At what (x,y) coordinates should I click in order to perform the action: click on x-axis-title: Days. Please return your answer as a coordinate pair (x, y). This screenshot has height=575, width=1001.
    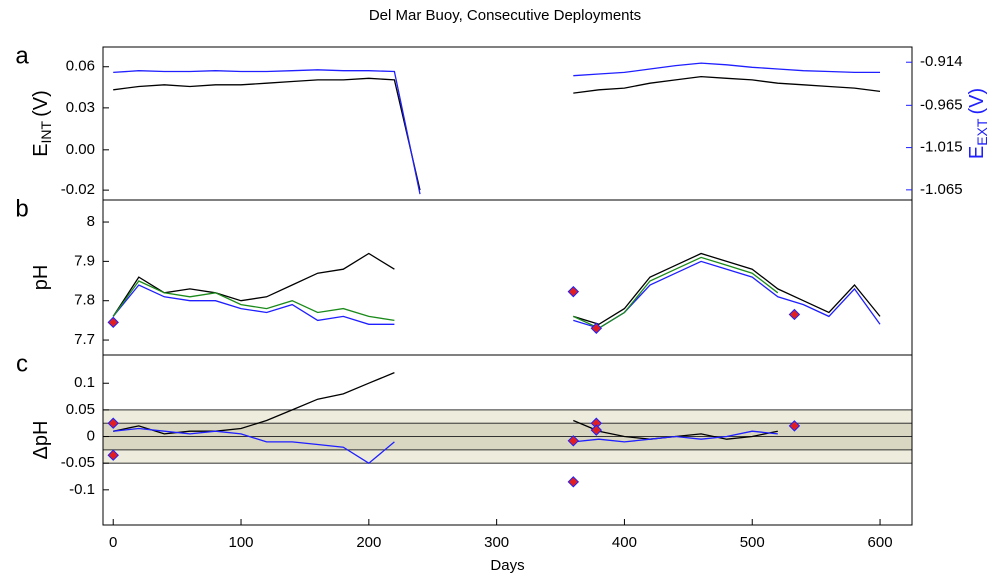
    Looking at the image, I should click on (507, 565).